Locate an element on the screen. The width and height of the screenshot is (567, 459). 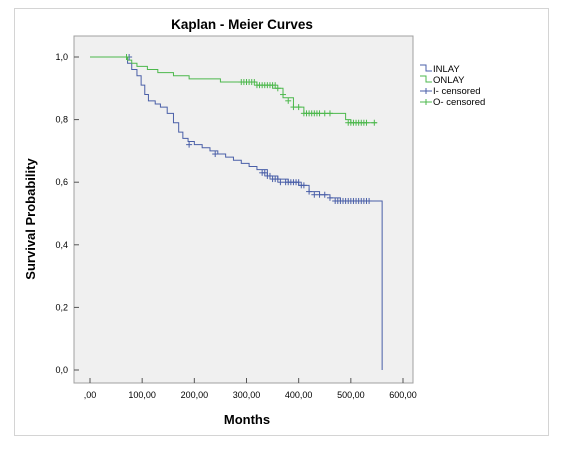
legend-item-inlay-censored: I- censored is located at coordinates (450, 91).